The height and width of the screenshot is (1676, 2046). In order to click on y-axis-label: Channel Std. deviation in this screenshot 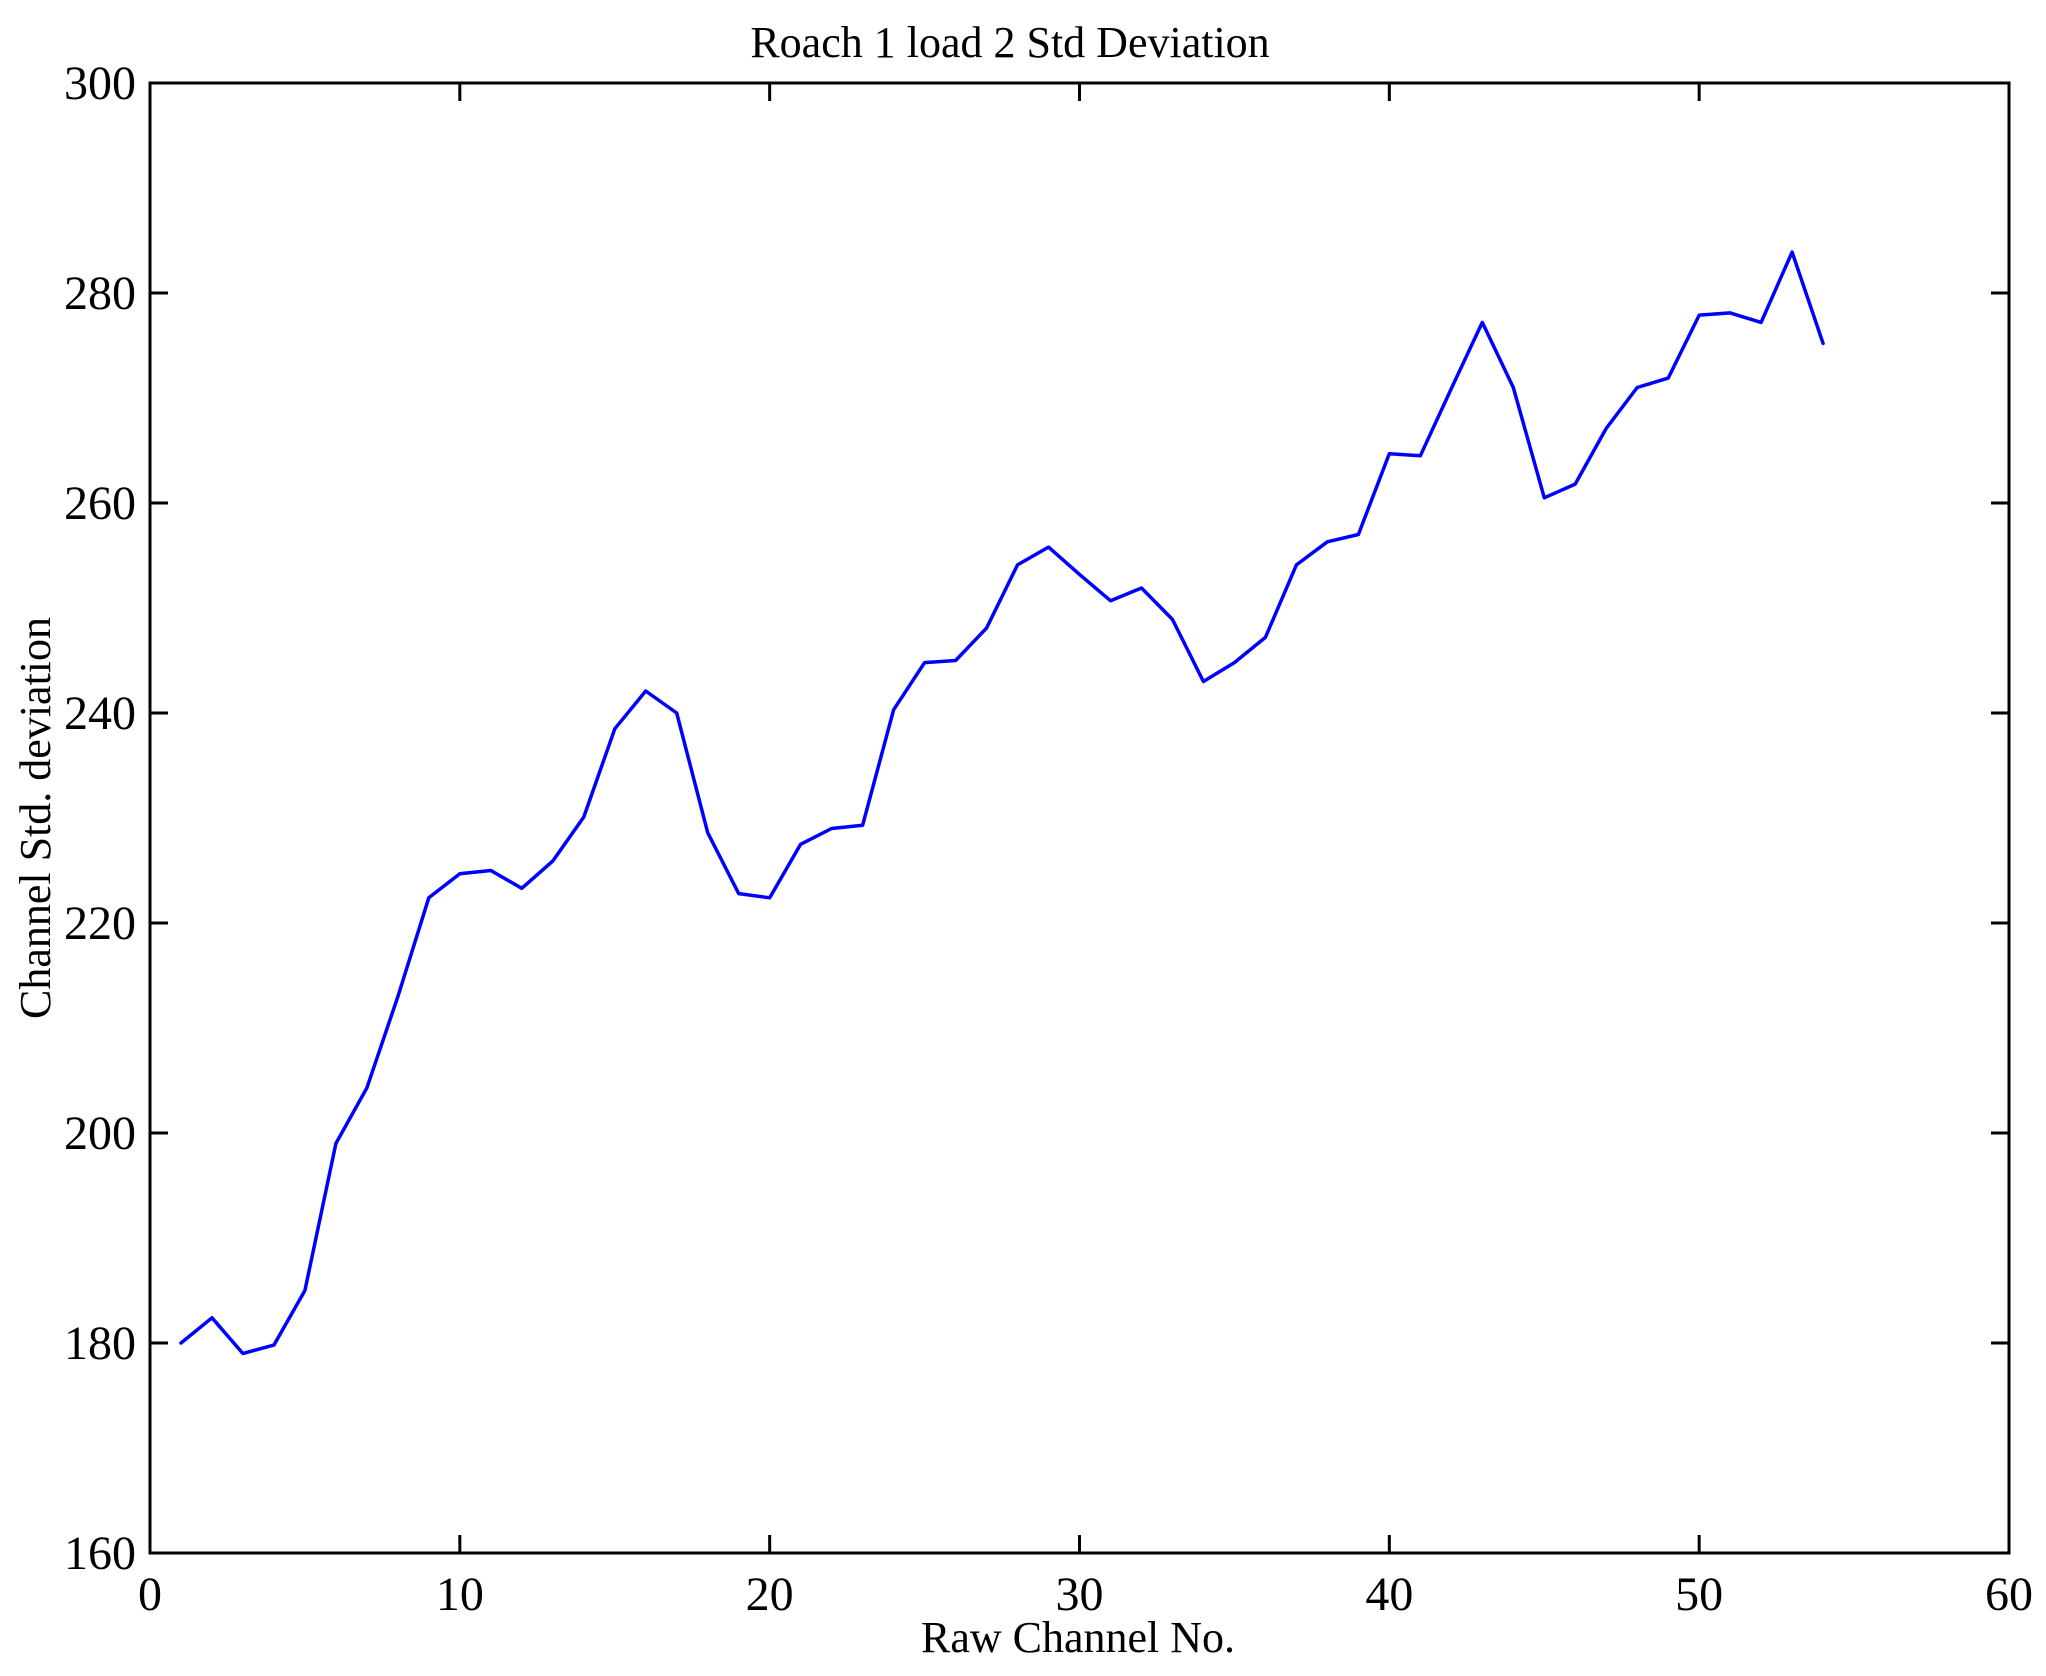, I will do `click(35, 818)`.